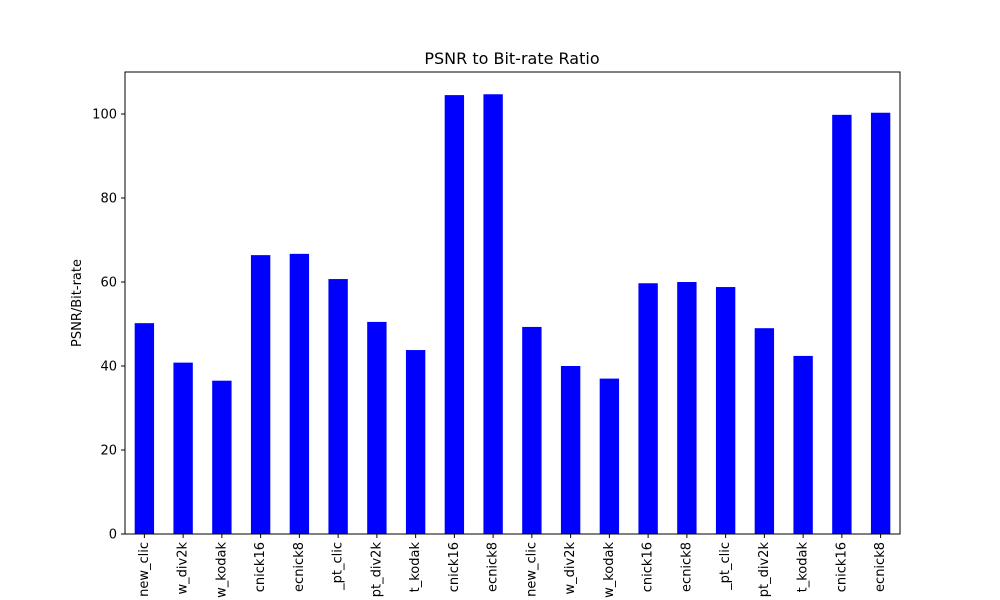  What do you see at coordinates (108, 199) in the screenshot?
I see `y-tick-label: 80` at bounding box center [108, 199].